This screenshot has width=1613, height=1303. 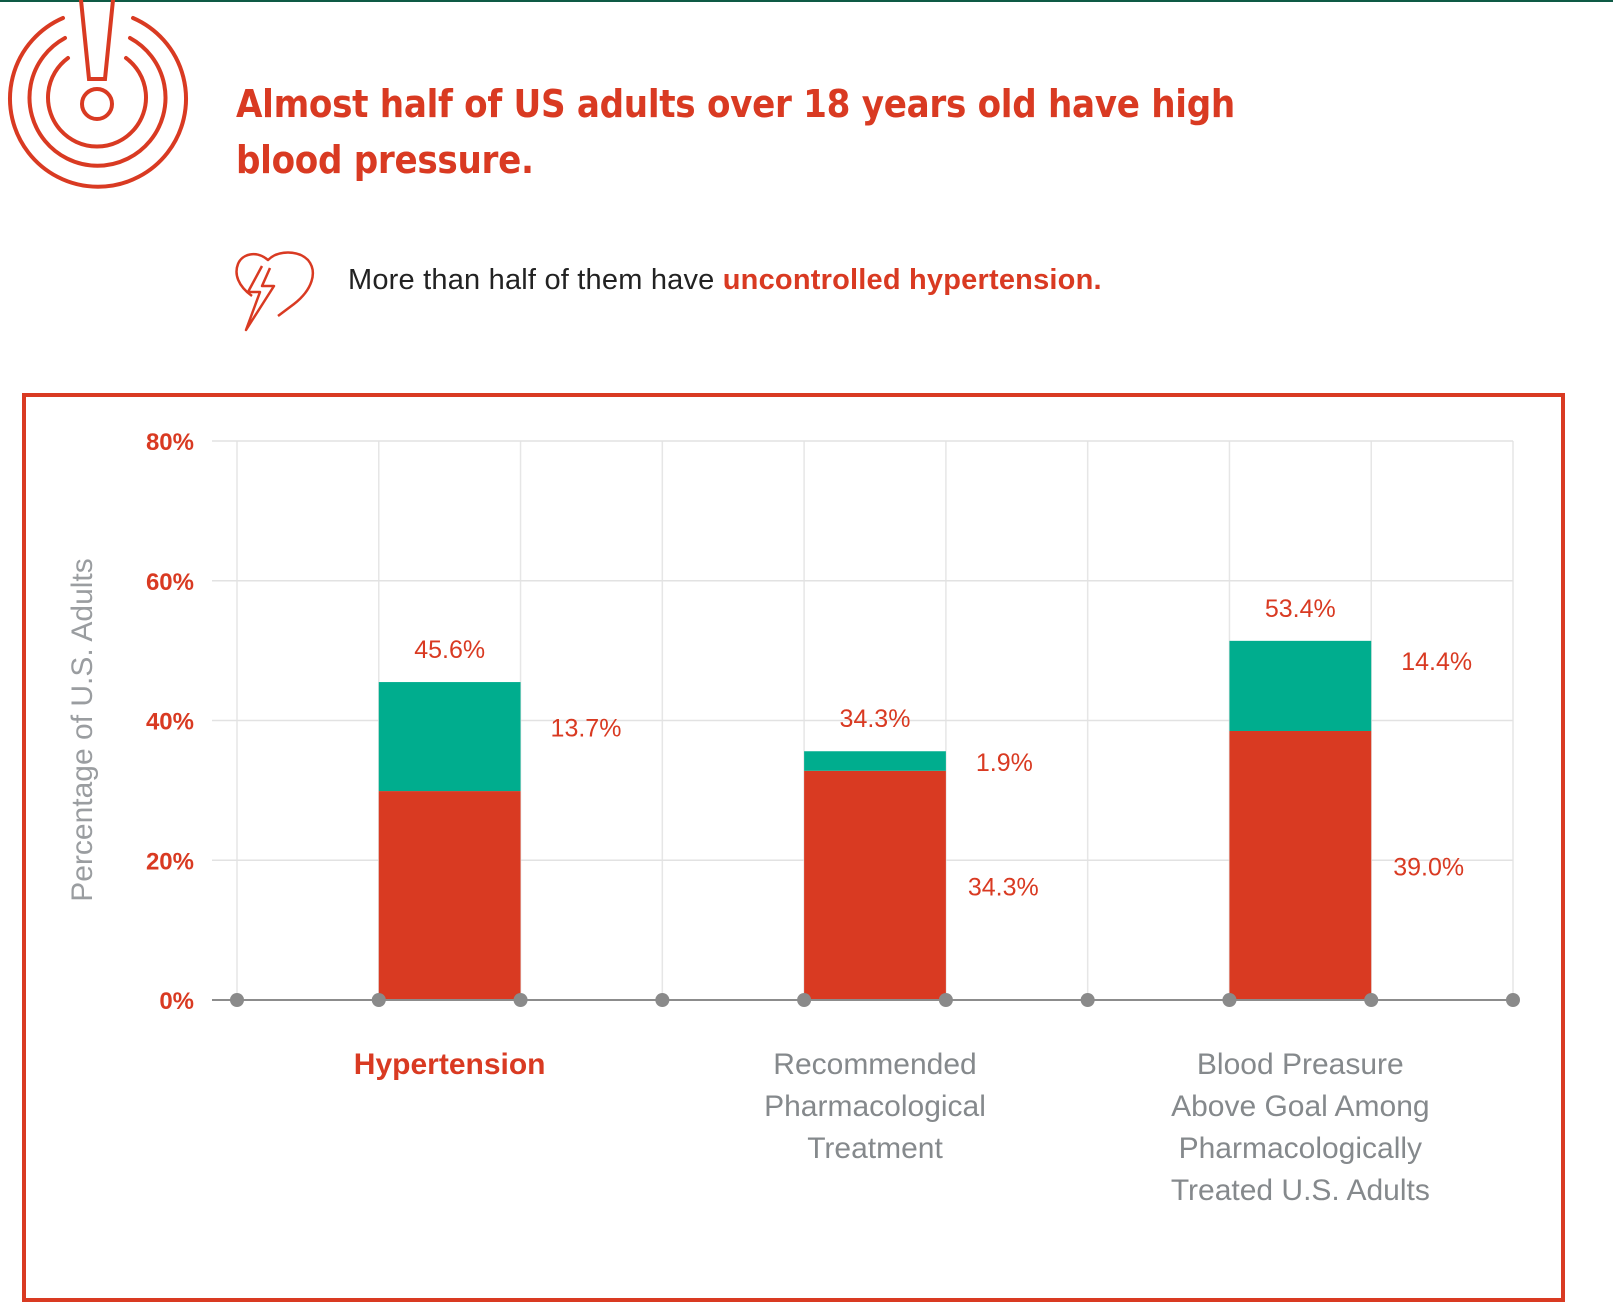 I want to click on y-axis-label: Percentage of U.S. Adults, so click(x=82, y=730).